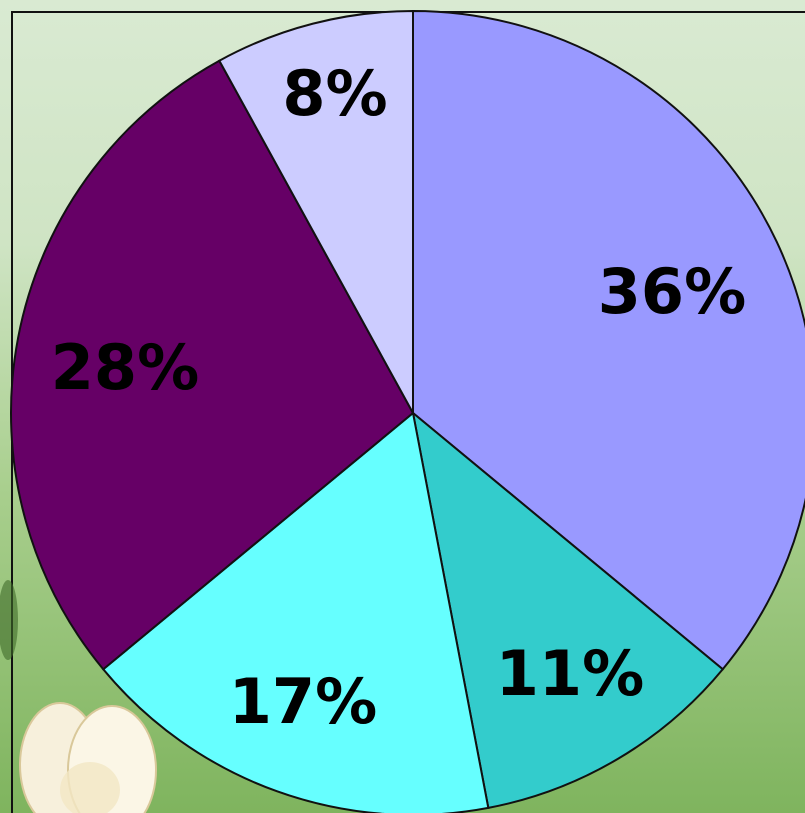  Describe the element at coordinates (334, 93) in the screenshot. I see `slice-label: 8%` at that location.